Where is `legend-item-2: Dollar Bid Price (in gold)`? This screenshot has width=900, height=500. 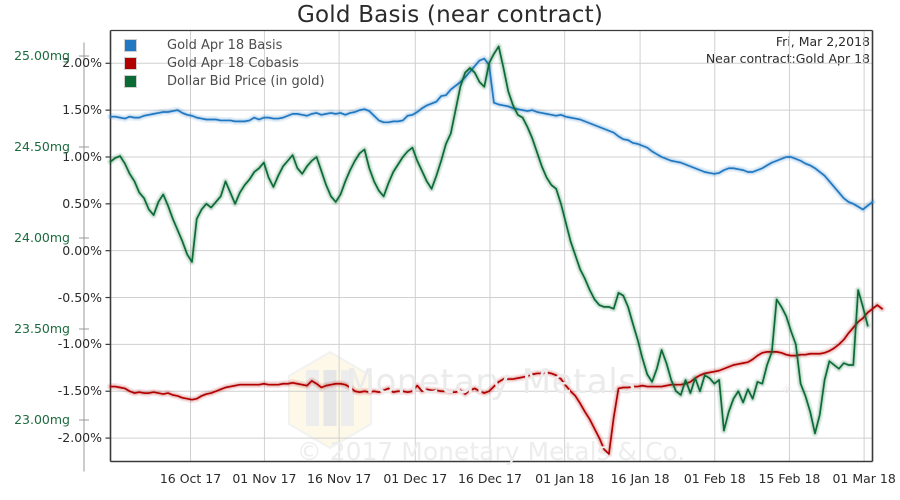
legend-item-2: Dollar Bid Price (in gold) is located at coordinates (224, 81).